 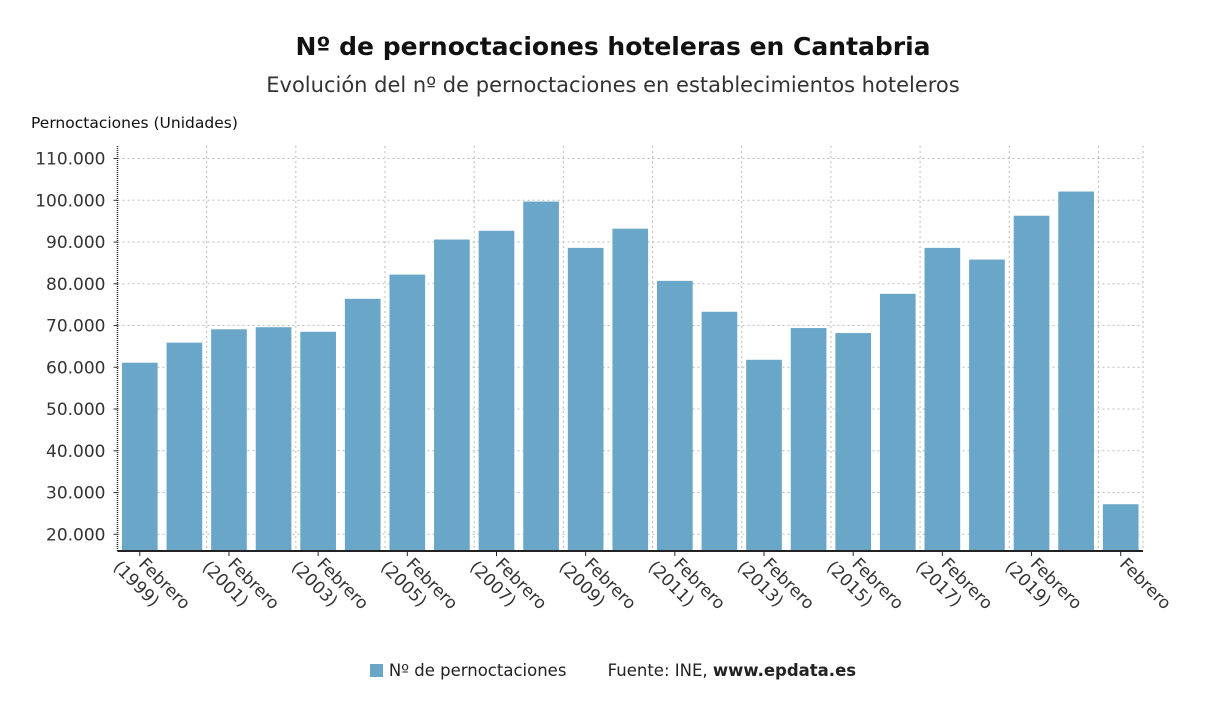 I want to click on y-tick-label: 90.000, so click(x=75, y=243).